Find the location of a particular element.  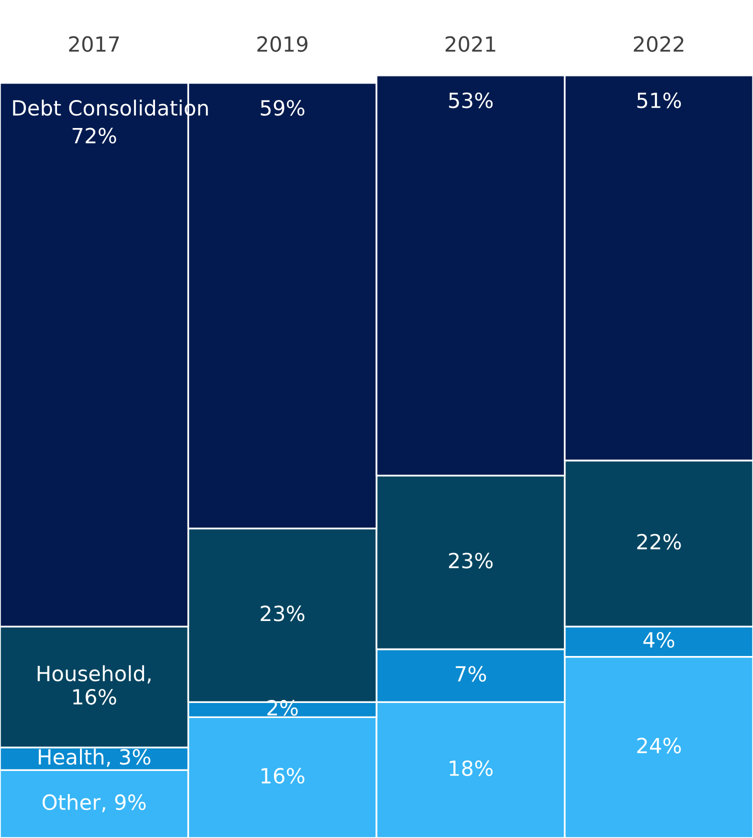

data-label: 72% is located at coordinates (94, 136).